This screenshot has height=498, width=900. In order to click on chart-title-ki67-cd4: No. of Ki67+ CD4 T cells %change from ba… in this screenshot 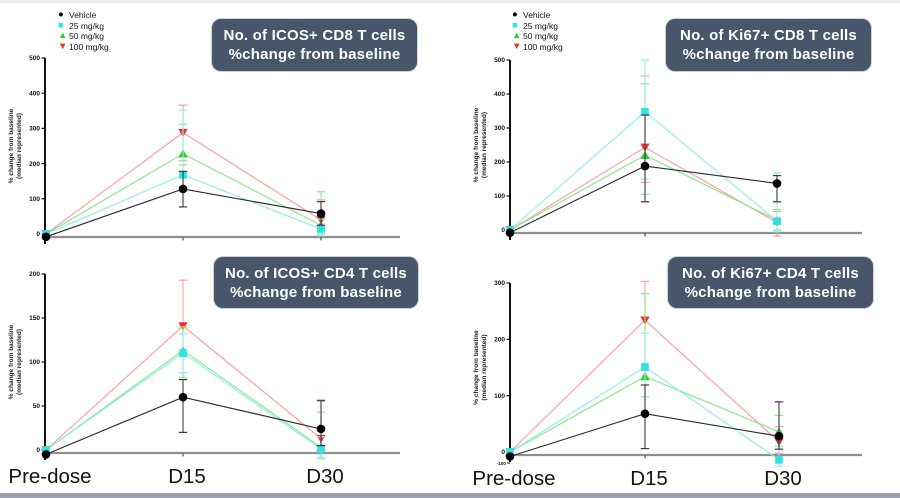, I will do `click(770, 282)`.